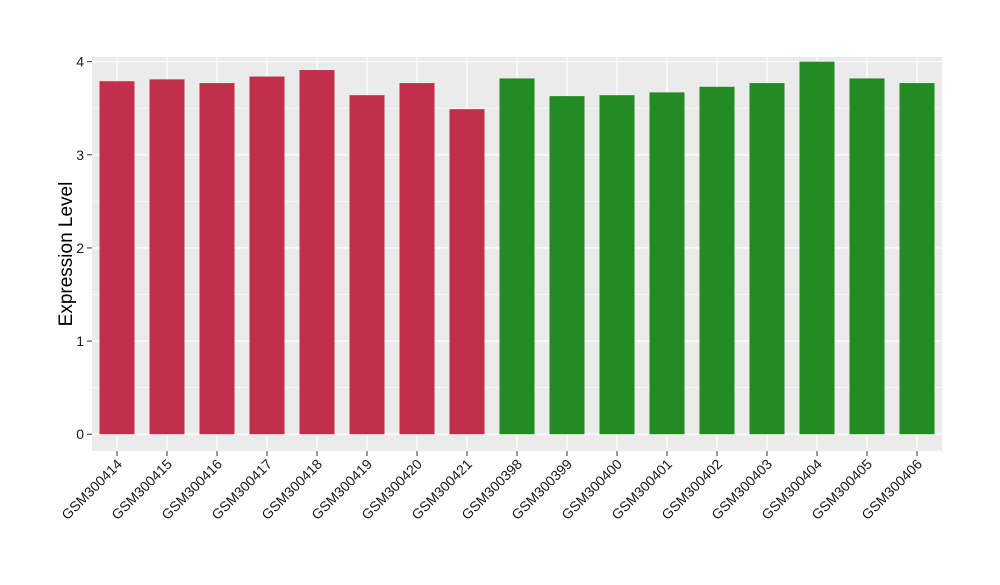 This screenshot has height=585, width=1000. What do you see at coordinates (80, 62) in the screenshot?
I see `y-tick-label: 4` at bounding box center [80, 62].